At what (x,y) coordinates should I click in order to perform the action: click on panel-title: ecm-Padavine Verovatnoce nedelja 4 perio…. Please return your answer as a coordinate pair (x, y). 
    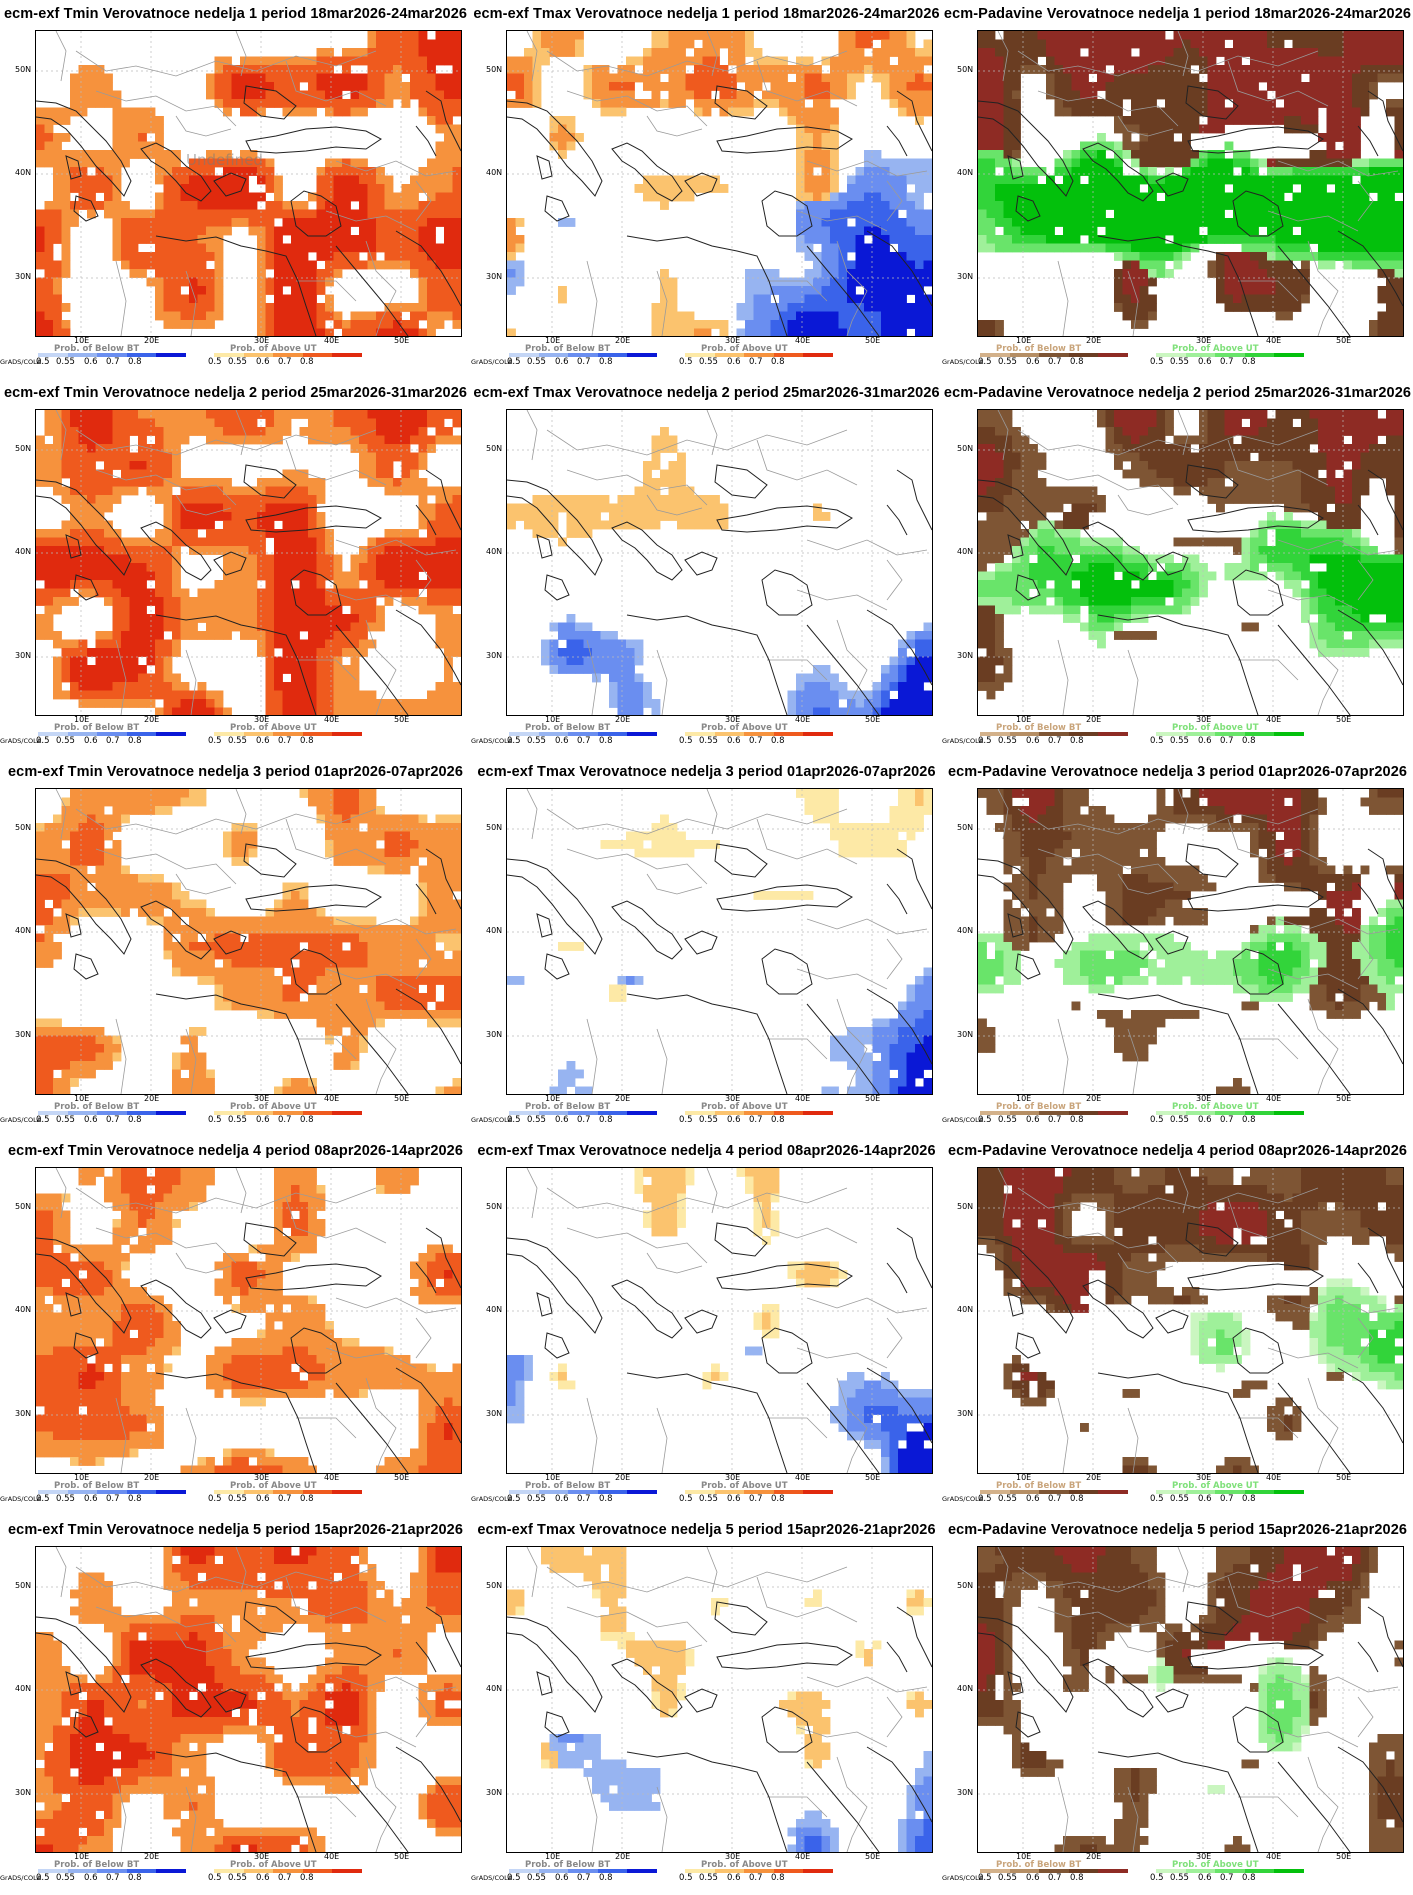
    Looking at the image, I should click on (1177, 1151).